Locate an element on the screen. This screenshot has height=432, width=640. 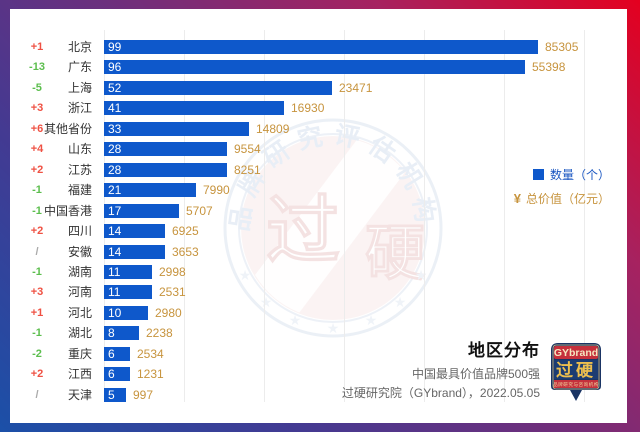
table-row: +3 河南 11 2531 is located at coordinates (318, 292).